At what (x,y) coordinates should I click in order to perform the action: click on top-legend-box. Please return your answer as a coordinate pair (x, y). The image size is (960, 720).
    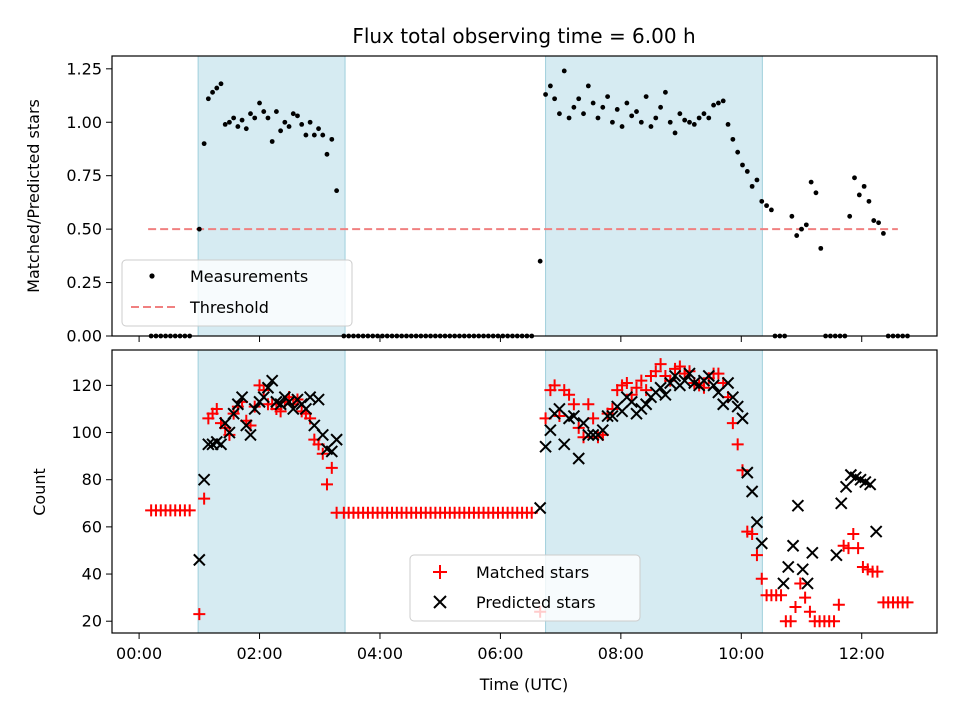
    Looking at the image, I should click on (237, 293).